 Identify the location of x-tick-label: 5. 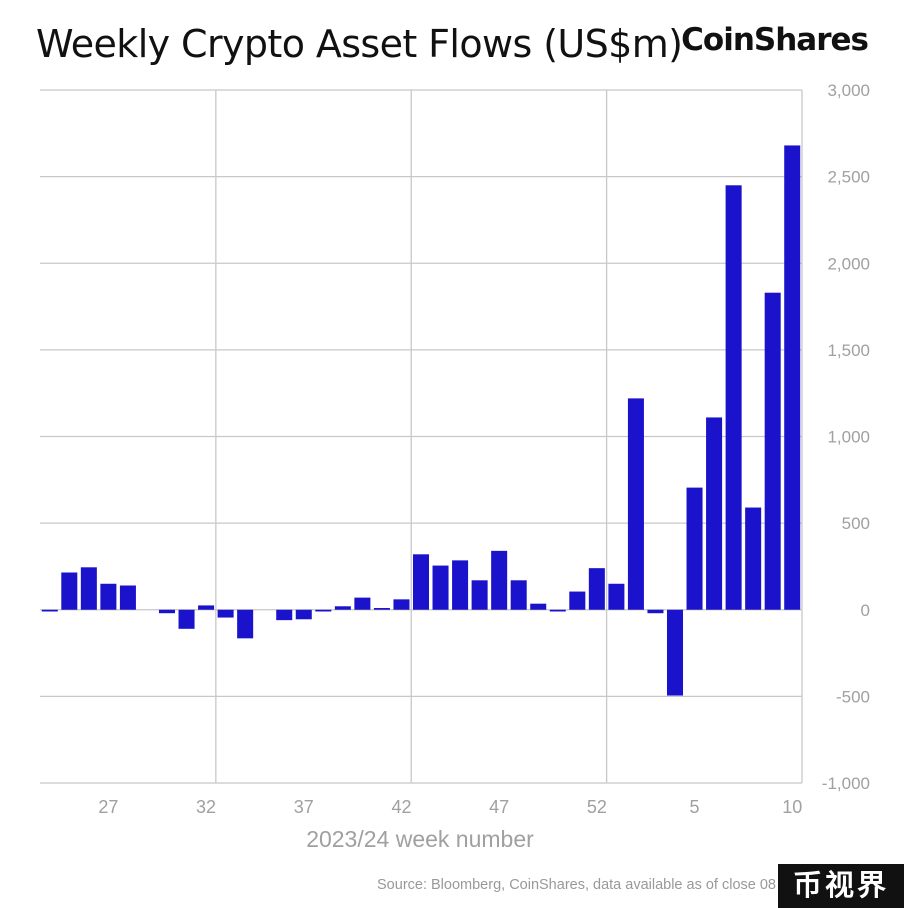
(695, 807).